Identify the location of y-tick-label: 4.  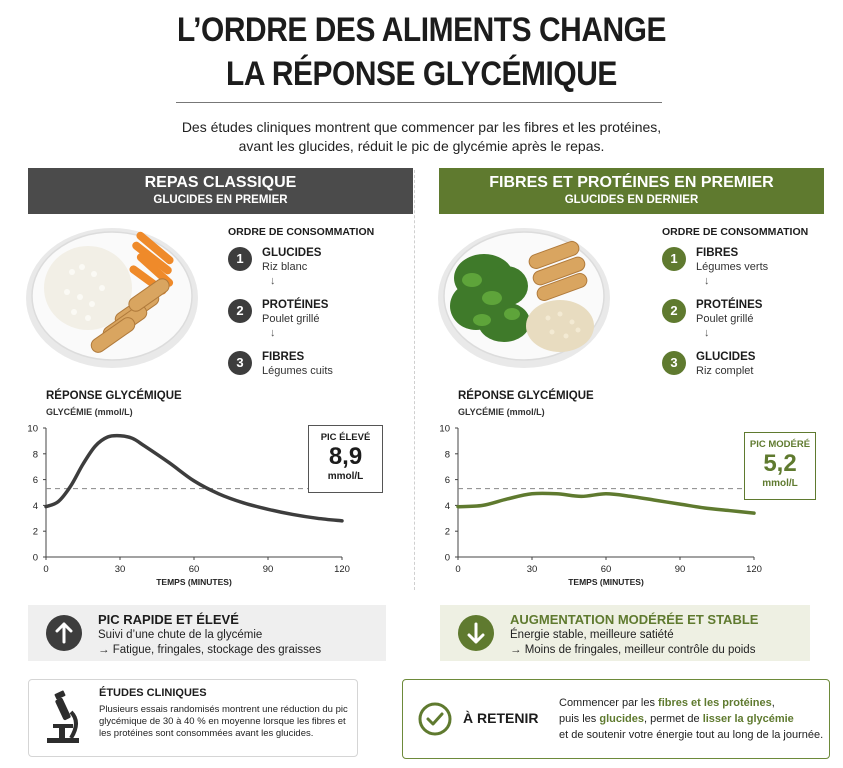
(35, 506).